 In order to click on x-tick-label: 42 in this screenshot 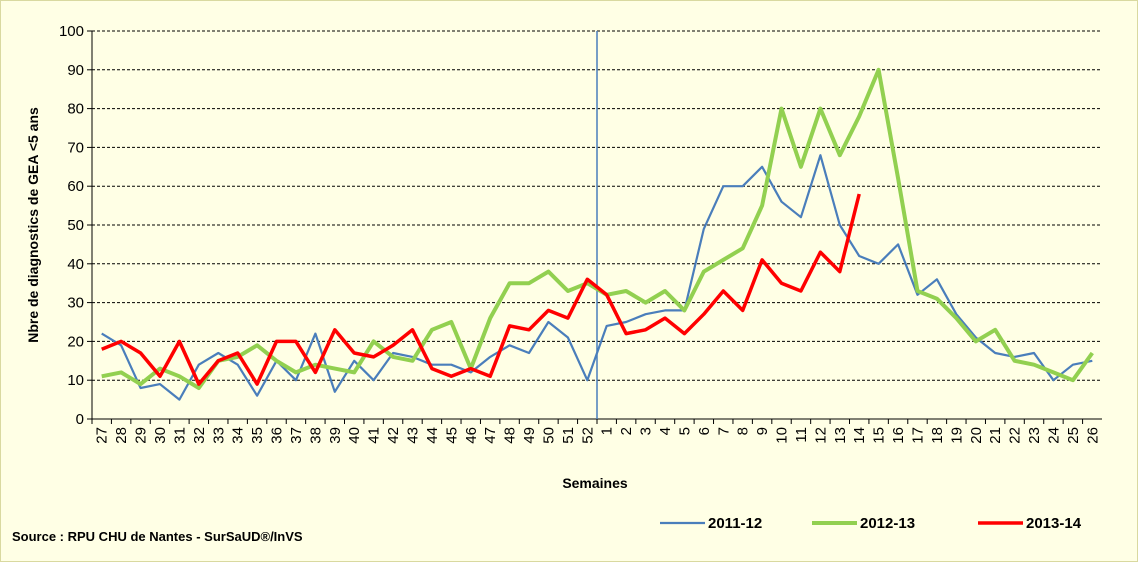, I will do `click(393, 435)`.